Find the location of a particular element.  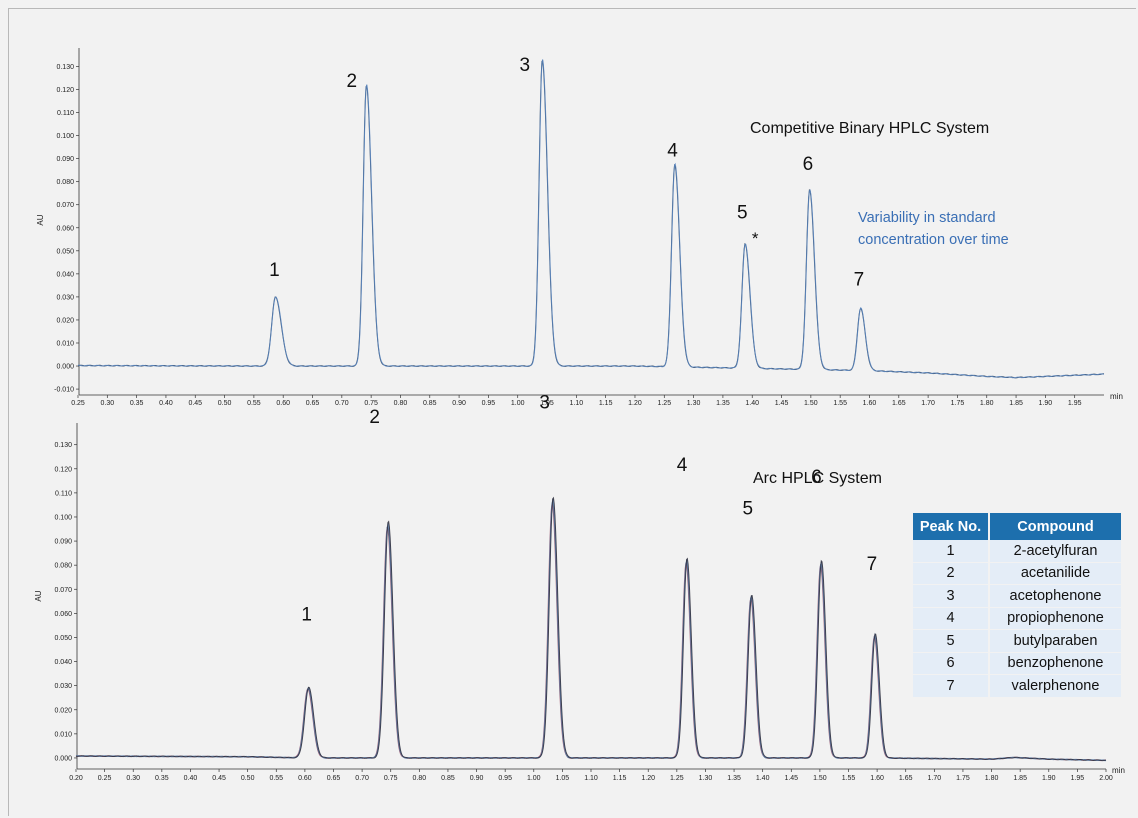

table-row: 6 benzophenone is located at coordinates (1017, 663).